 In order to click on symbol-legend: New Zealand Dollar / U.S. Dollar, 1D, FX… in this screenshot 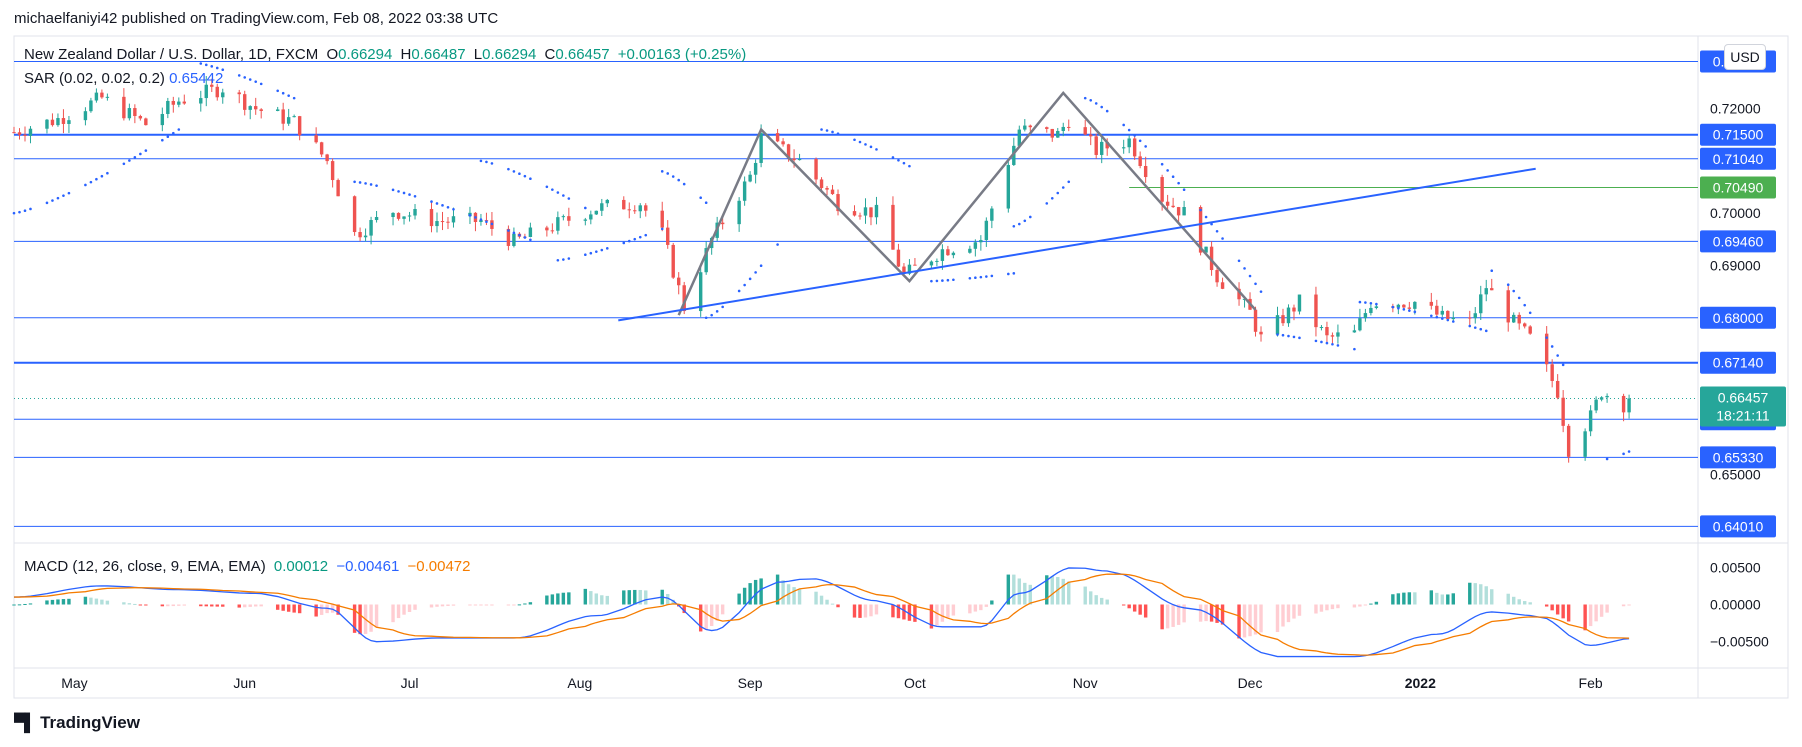, I will do `click(385, 54)`.